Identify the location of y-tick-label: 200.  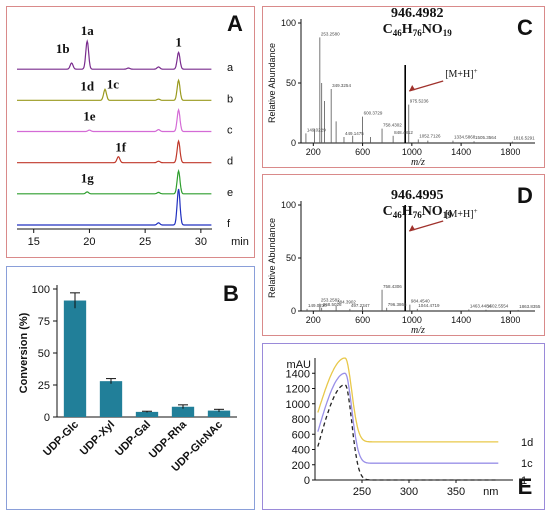
(301, 466).